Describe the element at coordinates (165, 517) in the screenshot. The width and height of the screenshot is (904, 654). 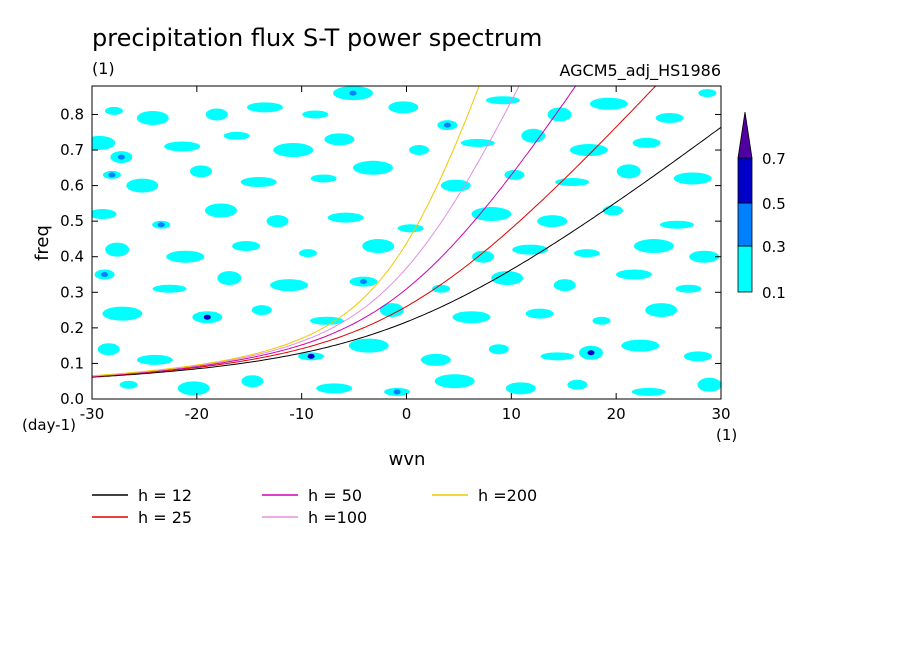
I see `legend-label: h = 25` at that location.